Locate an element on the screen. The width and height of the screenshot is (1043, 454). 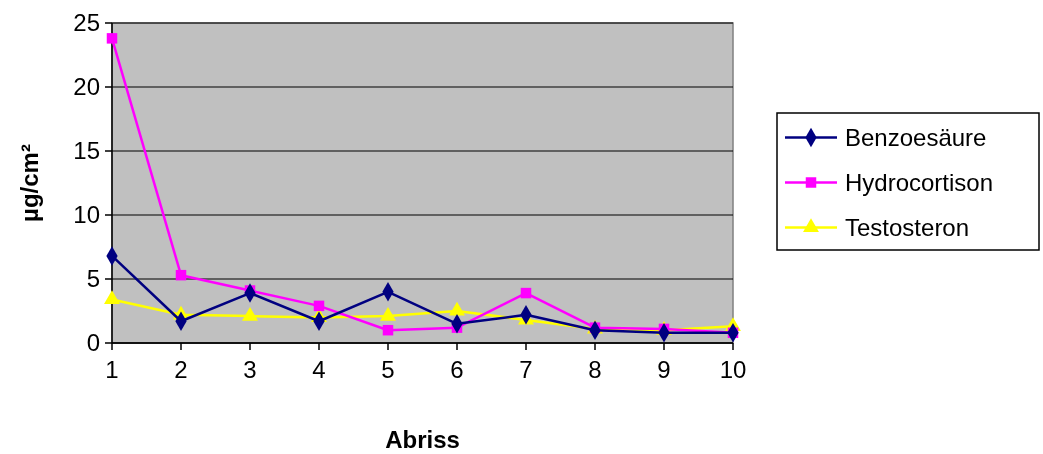
legend-label: Hydrocortison is located at coordinates (919, 182).